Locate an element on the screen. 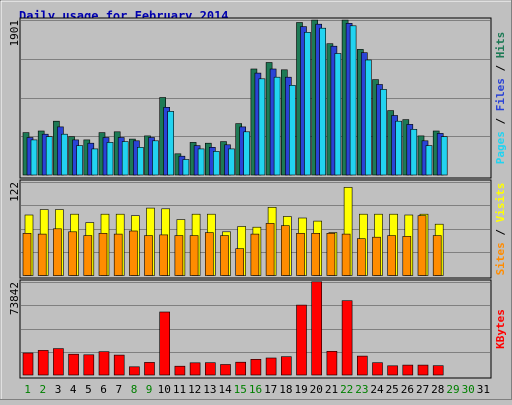  x-tick-label: 10 is located at coordinates (164, 389).